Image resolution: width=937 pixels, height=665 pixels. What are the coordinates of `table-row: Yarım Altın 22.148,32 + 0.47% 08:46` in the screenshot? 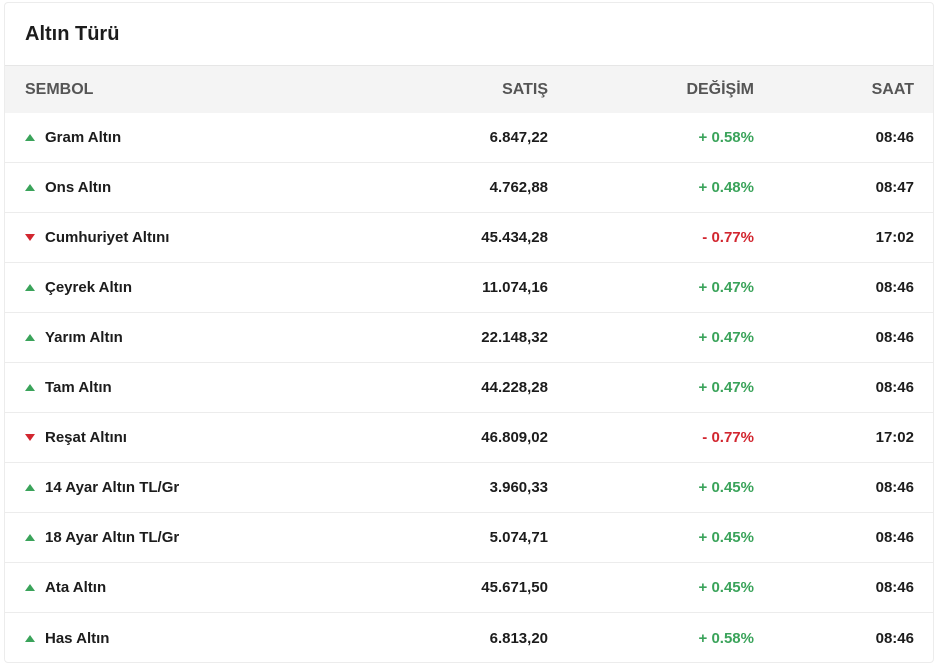 It's located at (469, 338).